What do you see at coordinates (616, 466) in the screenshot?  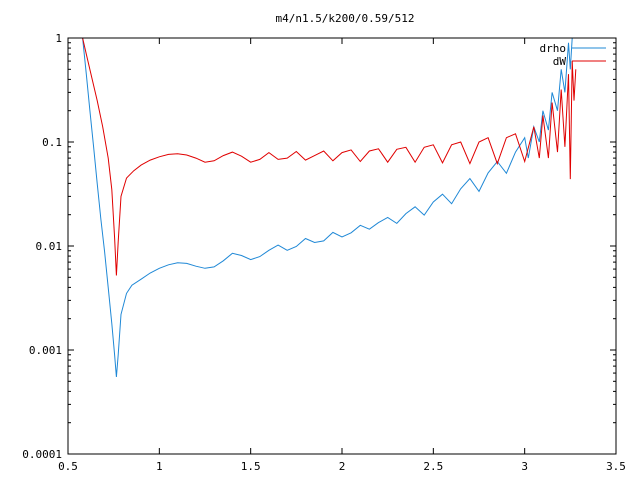 I see `x-tick-label: 3.5` at bounding box center [616, 466].